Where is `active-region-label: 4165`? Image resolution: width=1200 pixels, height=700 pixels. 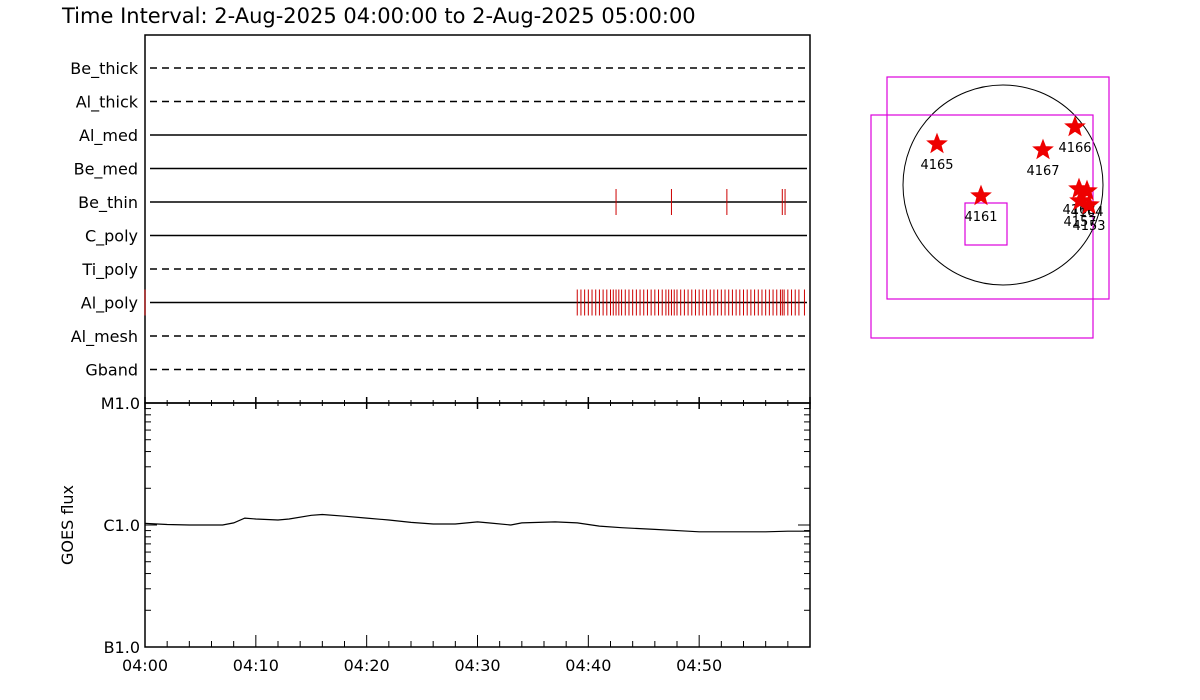 active-region-label: 4165 is located at coordinates (936, 165).